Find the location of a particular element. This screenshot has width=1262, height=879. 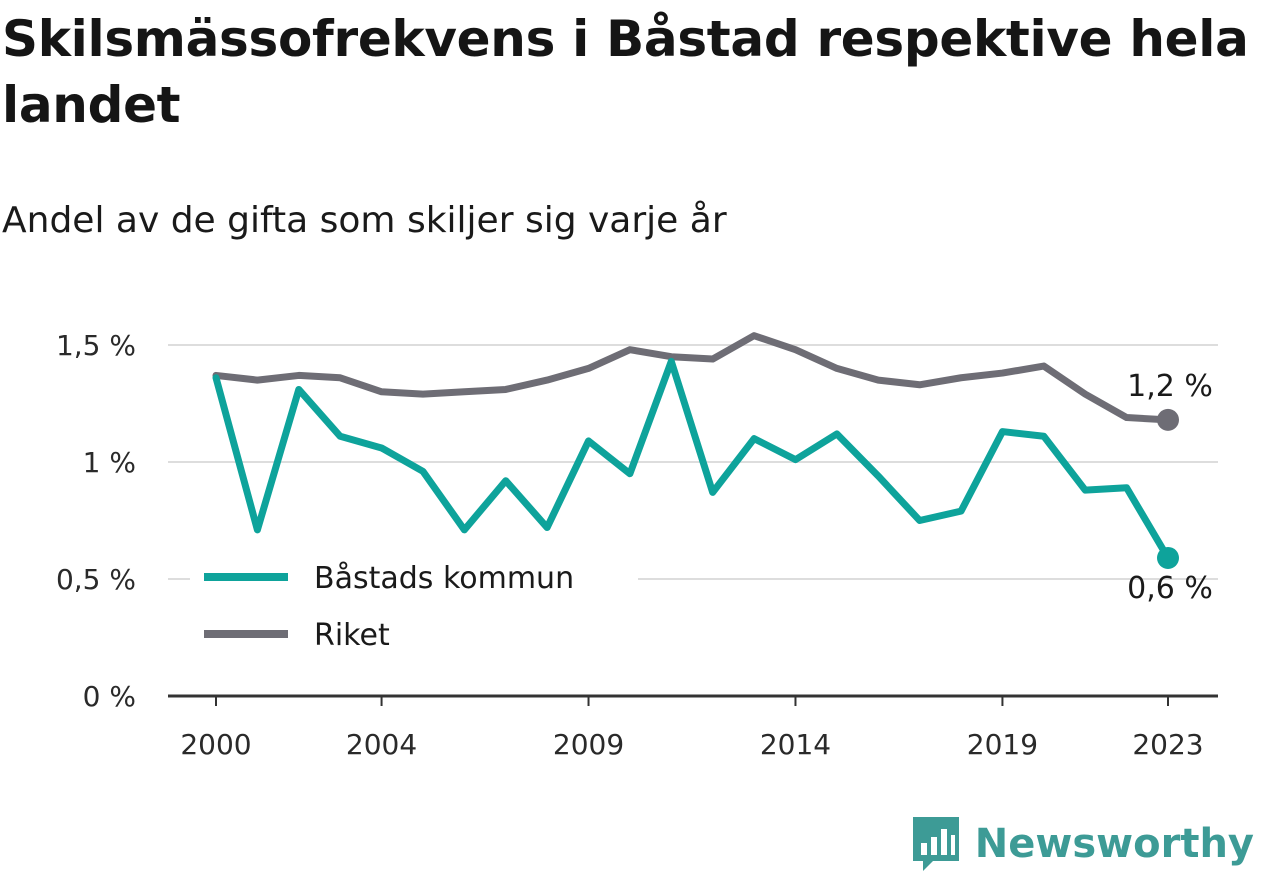

x-tick-label: 2019 is located at coordinates (1002, 744).